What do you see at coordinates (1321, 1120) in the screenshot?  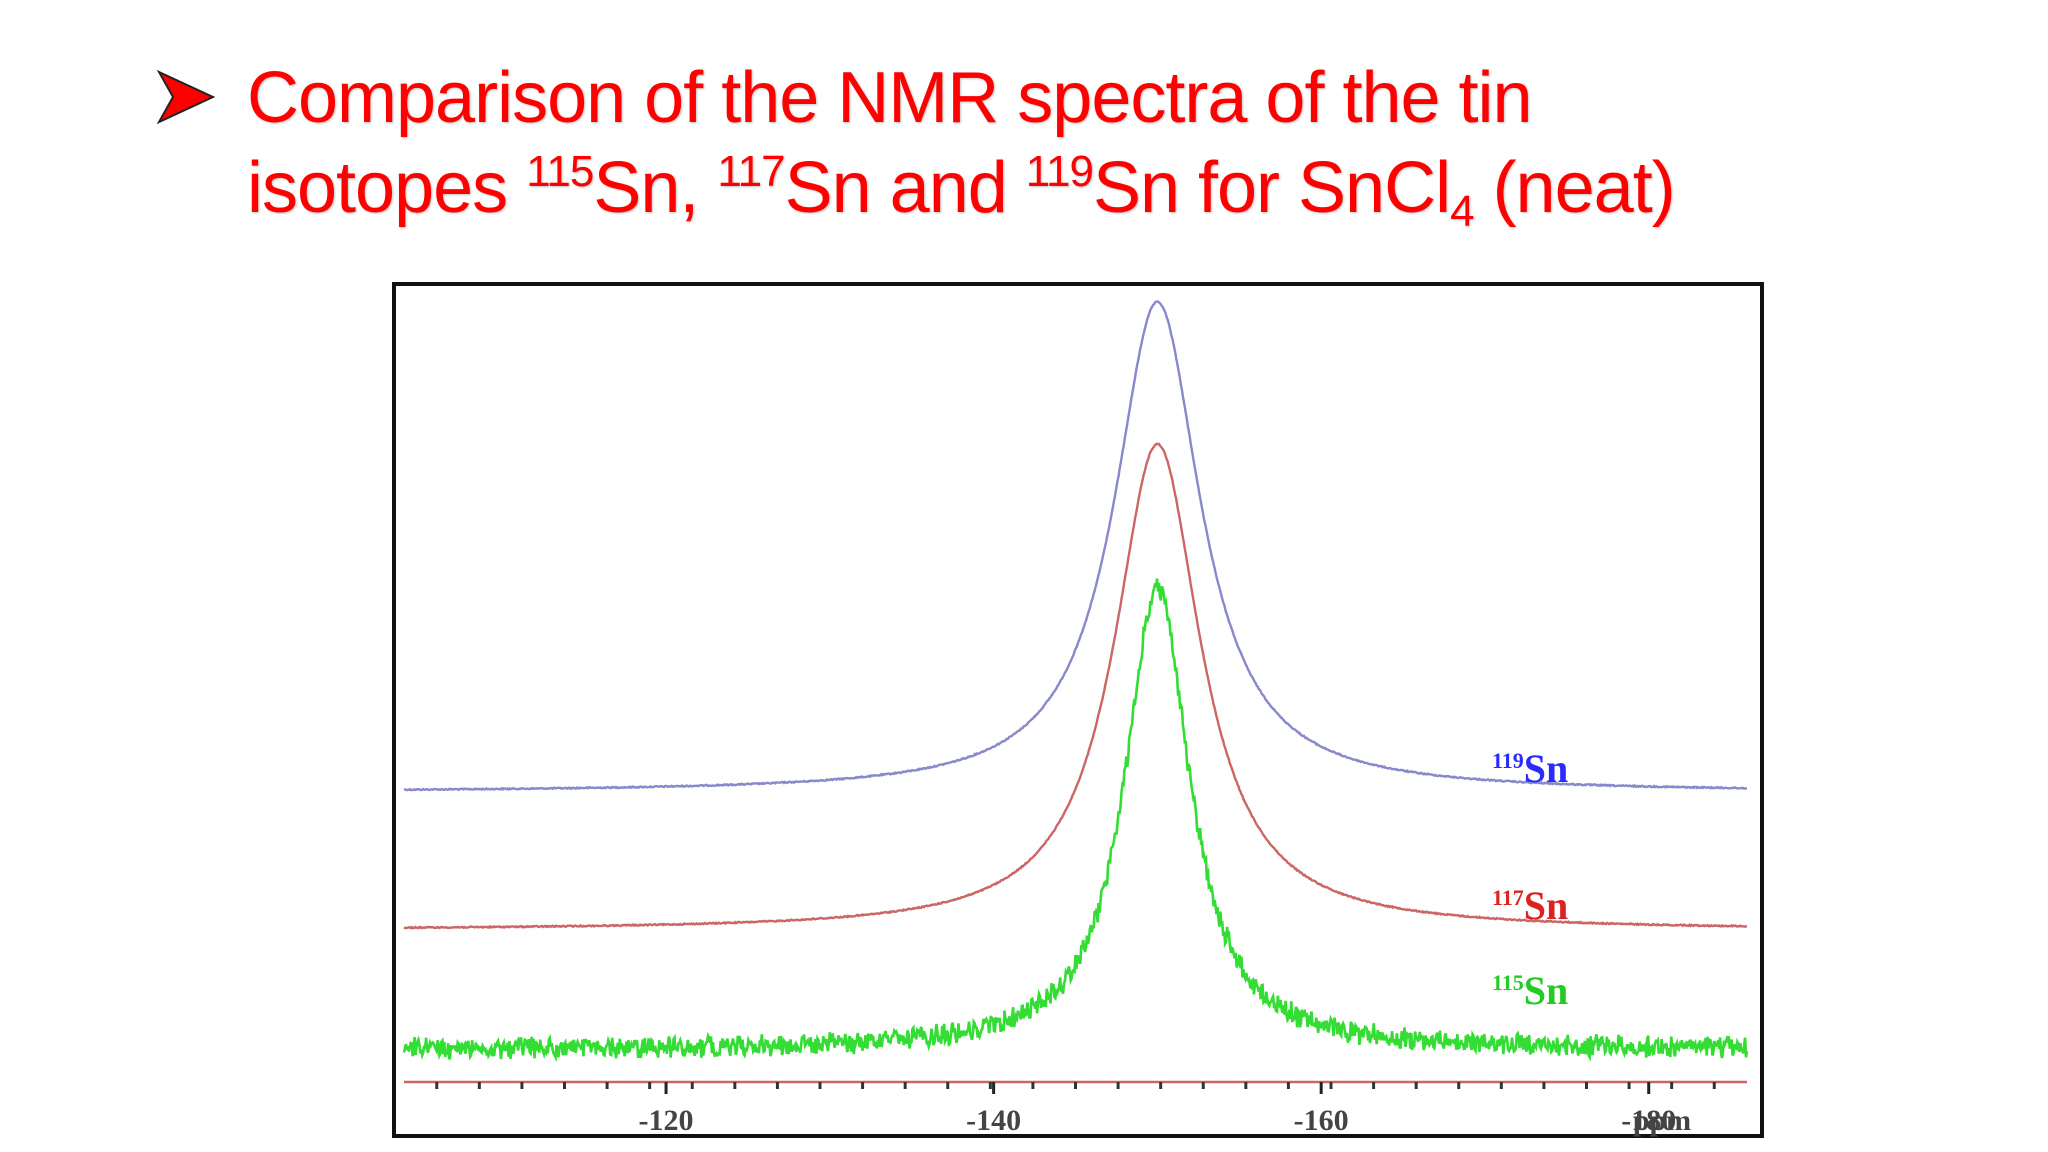 I see `x-tick-label: -160` at bounding box center [1321, 1120].